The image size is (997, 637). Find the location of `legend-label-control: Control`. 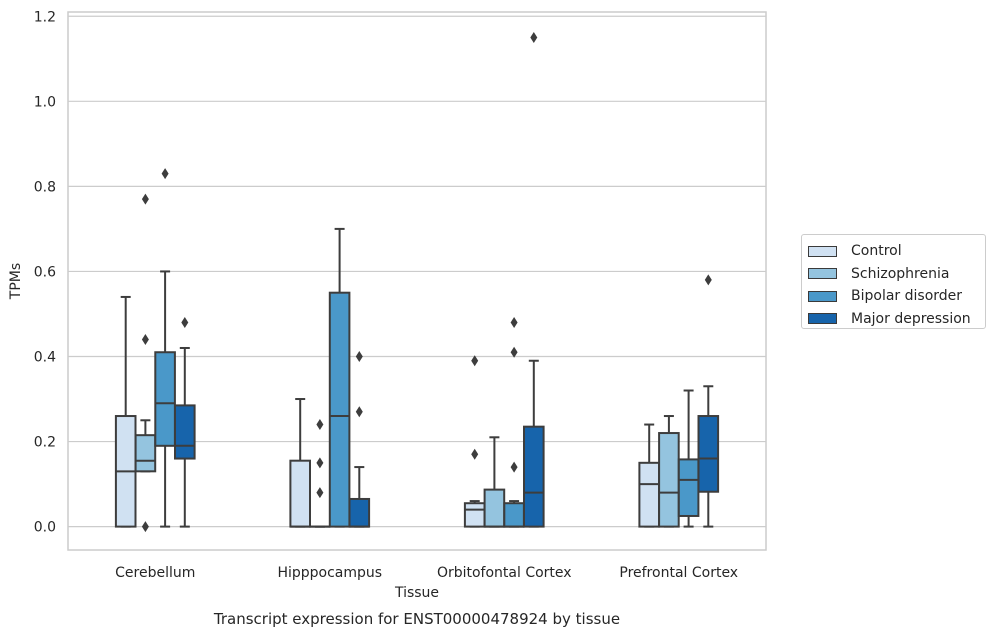

legend-label-control: Control is located at coordinates (876, 251).